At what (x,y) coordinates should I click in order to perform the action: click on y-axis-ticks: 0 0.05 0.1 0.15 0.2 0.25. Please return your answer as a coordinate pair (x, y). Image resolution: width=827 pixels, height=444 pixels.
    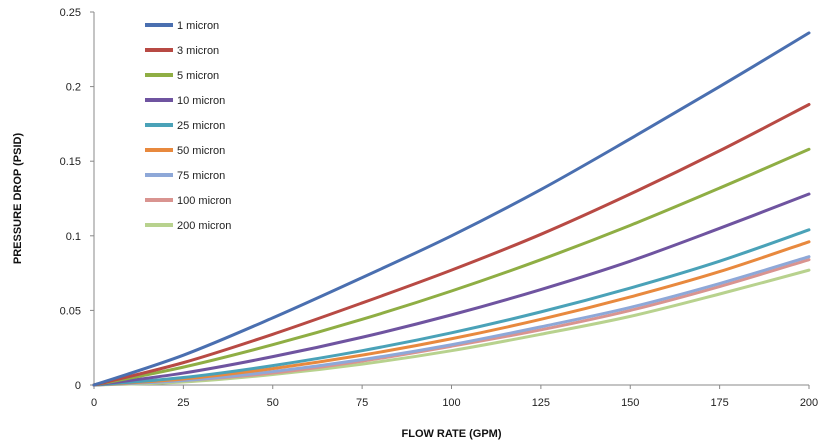
    Looking at the image, I should click on (77, 199).